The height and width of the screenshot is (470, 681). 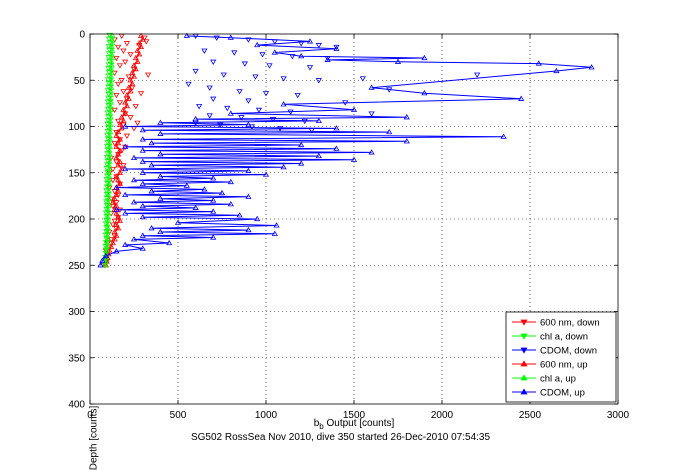 I want to click on legend-marker, so click(x=524, y=336).